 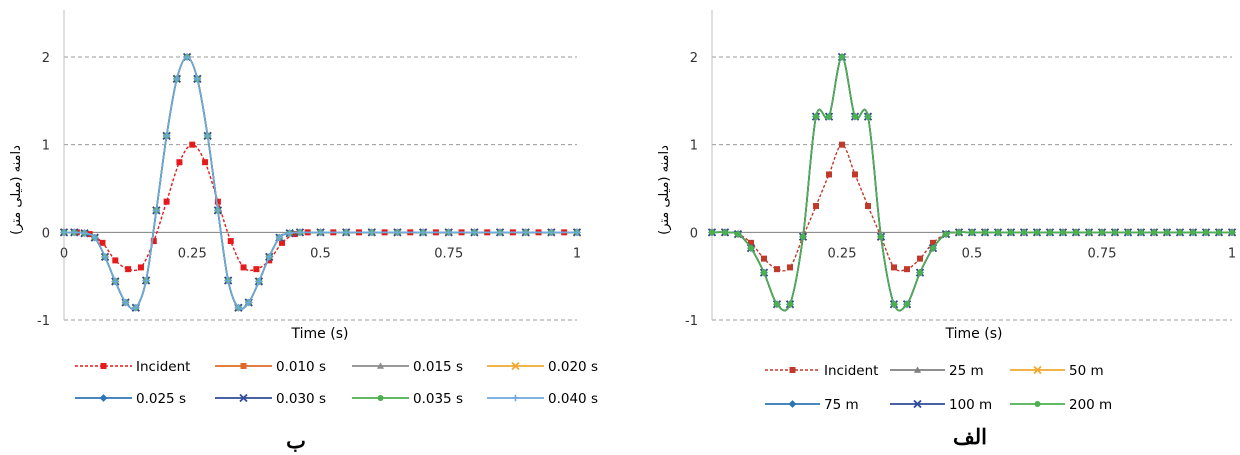 I want to click on legend-item: 0.040 s, so click(x=542, y=399).